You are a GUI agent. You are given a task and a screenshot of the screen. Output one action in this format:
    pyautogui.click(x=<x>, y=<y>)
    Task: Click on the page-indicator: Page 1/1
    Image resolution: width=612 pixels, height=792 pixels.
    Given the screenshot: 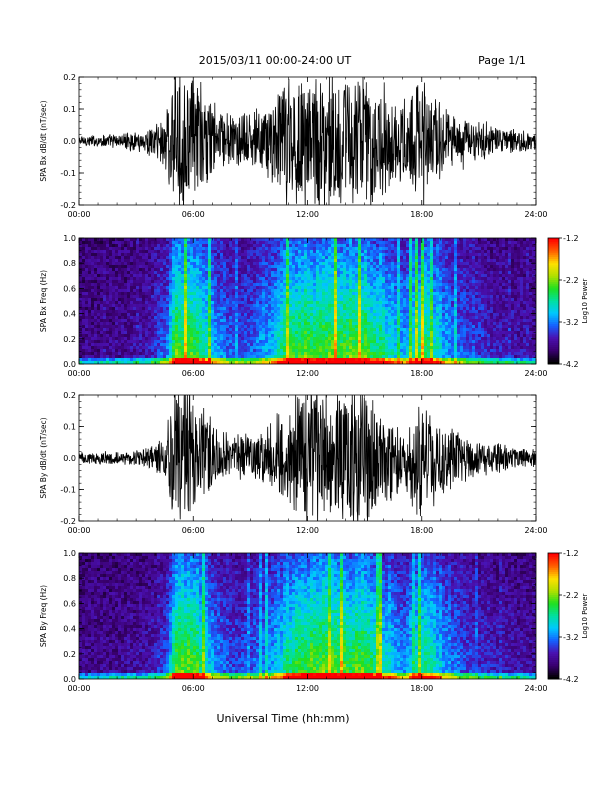 What is the action you would take?
    pyautogui.click(x=502, y=60)
    